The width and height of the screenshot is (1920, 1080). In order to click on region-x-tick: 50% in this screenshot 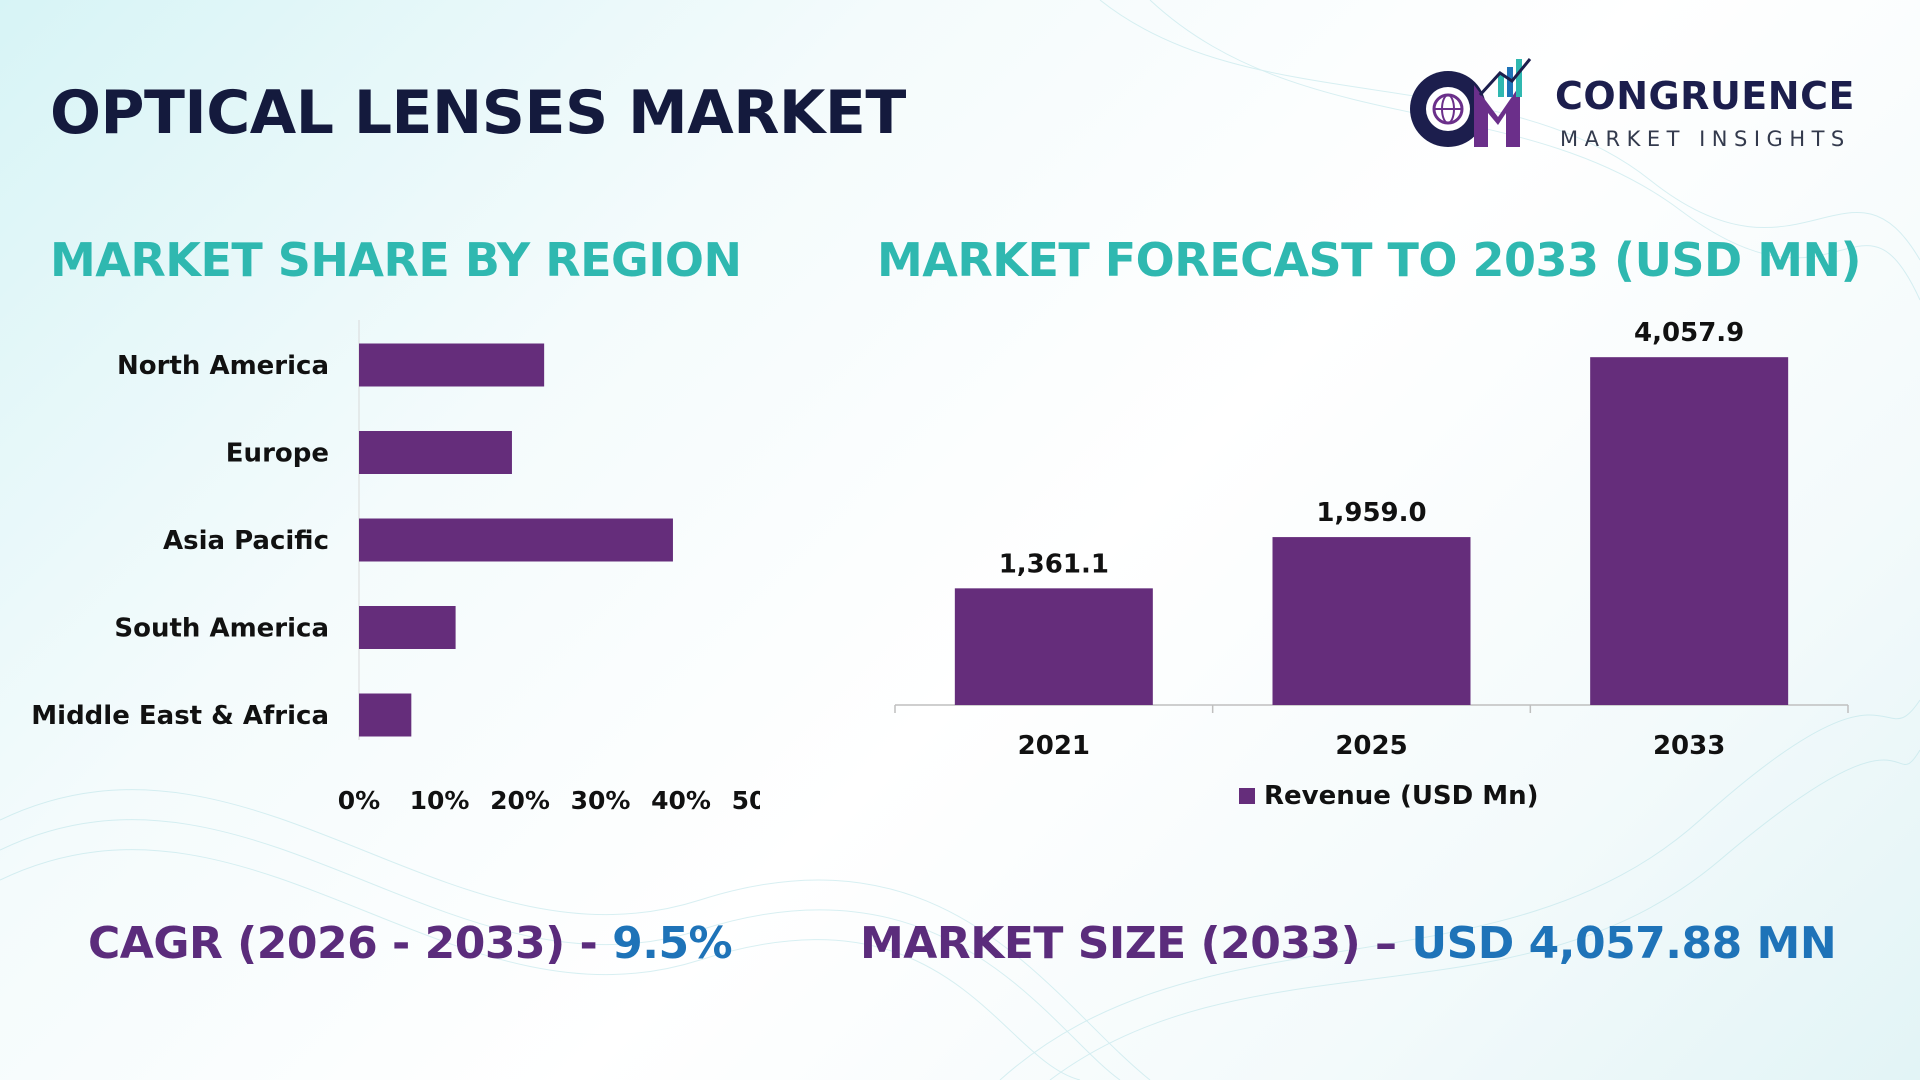, I will do `click(746, 800)`.